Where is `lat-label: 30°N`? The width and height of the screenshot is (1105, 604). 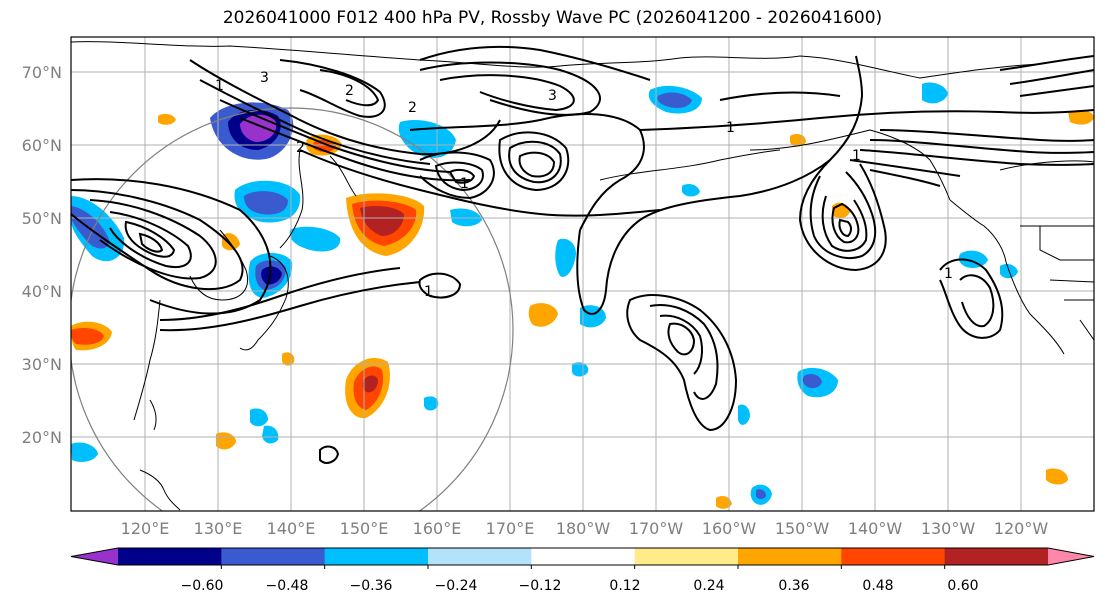
lat-label: 30°N is located at coordinates (42, 364).